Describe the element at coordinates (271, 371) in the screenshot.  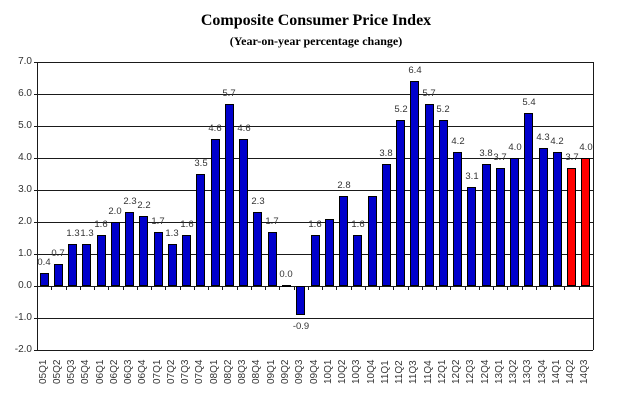
I see `x-axis-label: 09Q1` at that location.